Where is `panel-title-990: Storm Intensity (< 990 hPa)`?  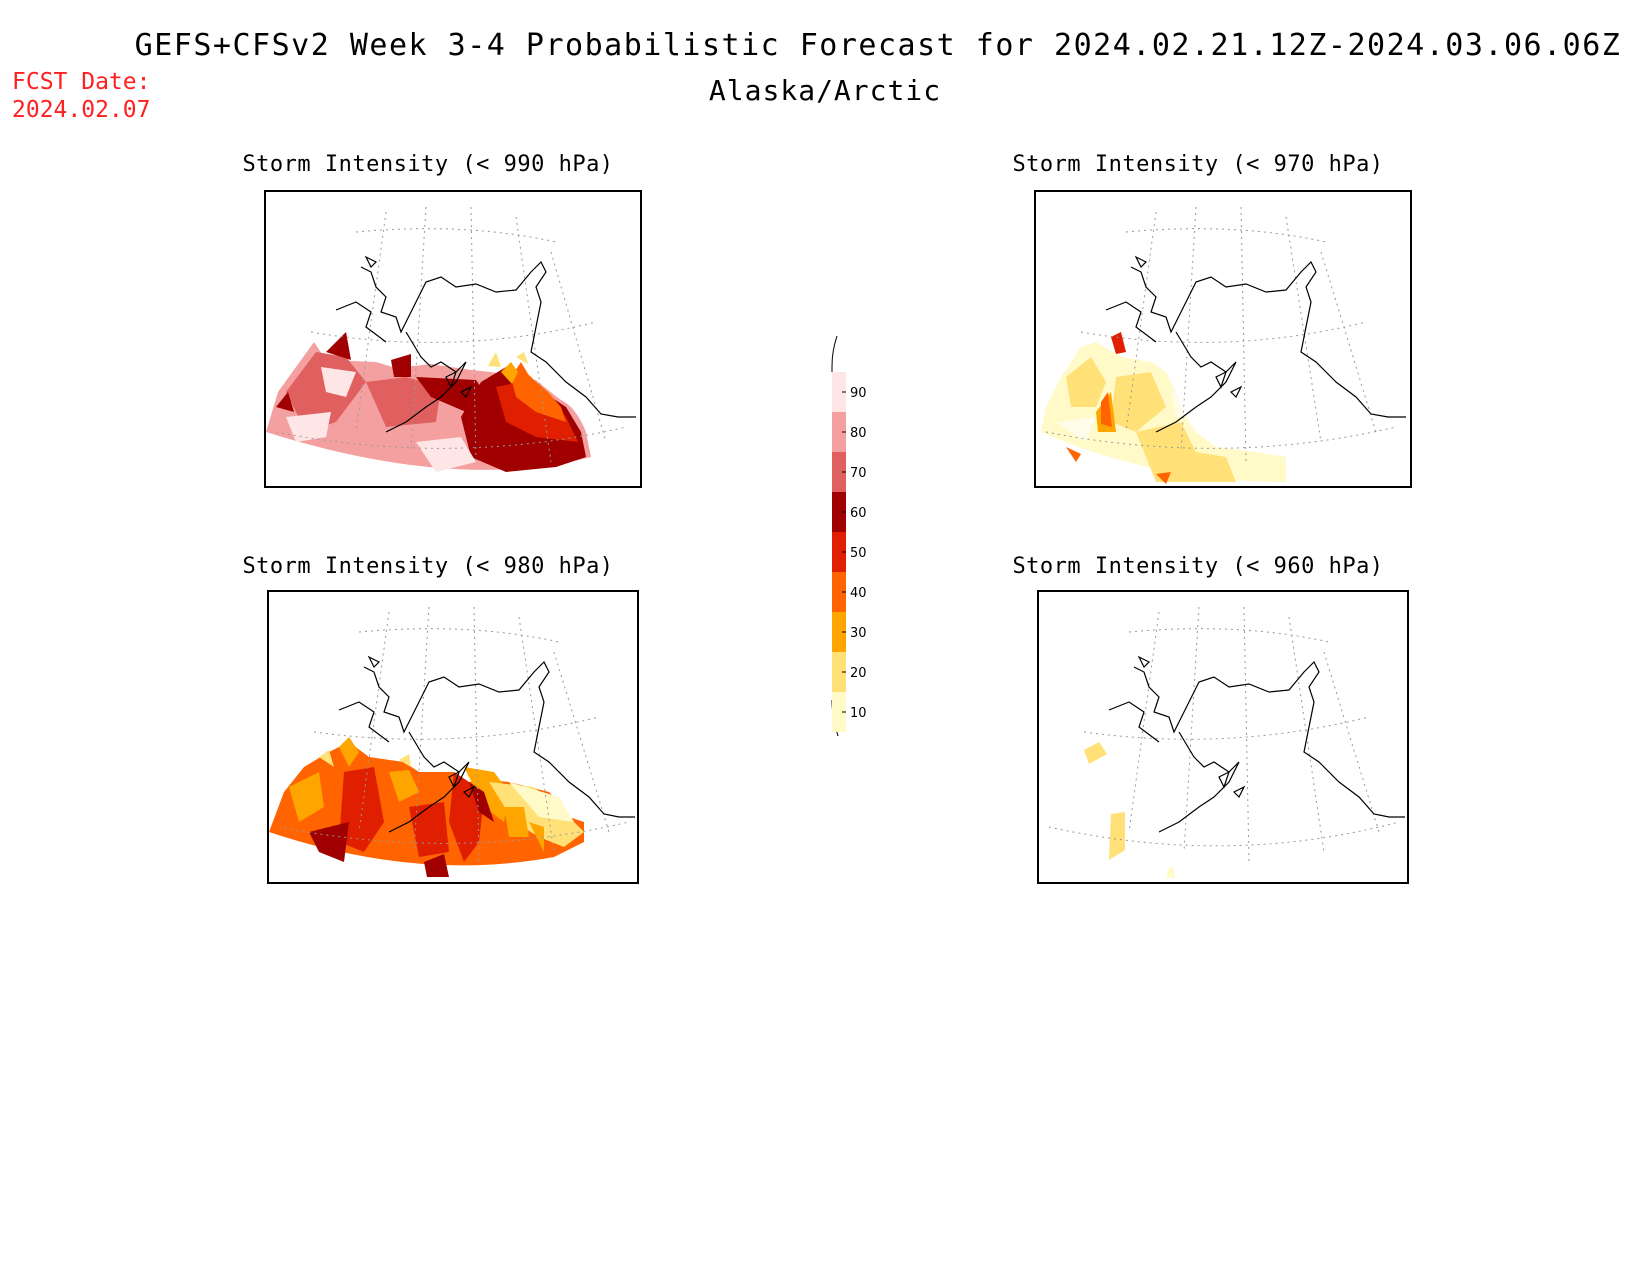
panel-title-990: Storm Intensity (< 990 hPa) is located at coordinates (428, 164).